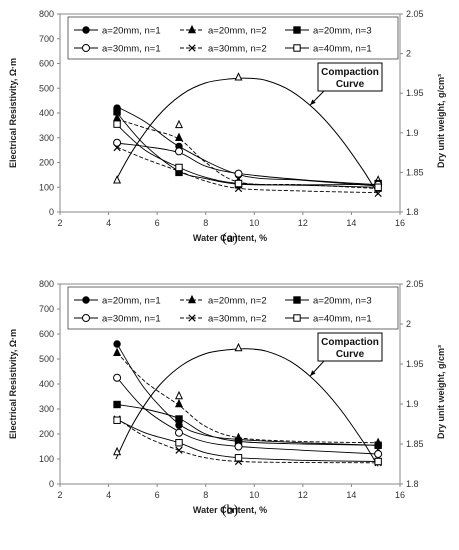 This screenshot has height=550, width=459. I want to click on legend-box, so click(233, 308).